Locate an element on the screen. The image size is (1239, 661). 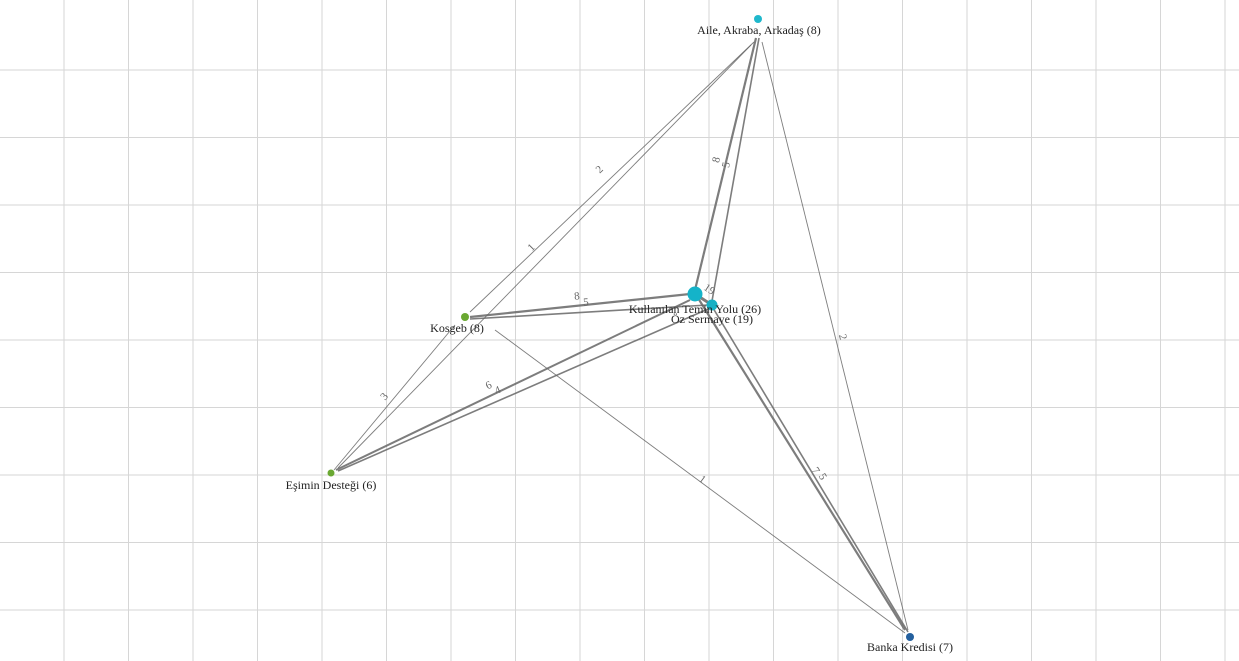
node-label: Aile, Akraba, Arkadaş (8) is located at coordinates (759, 30).